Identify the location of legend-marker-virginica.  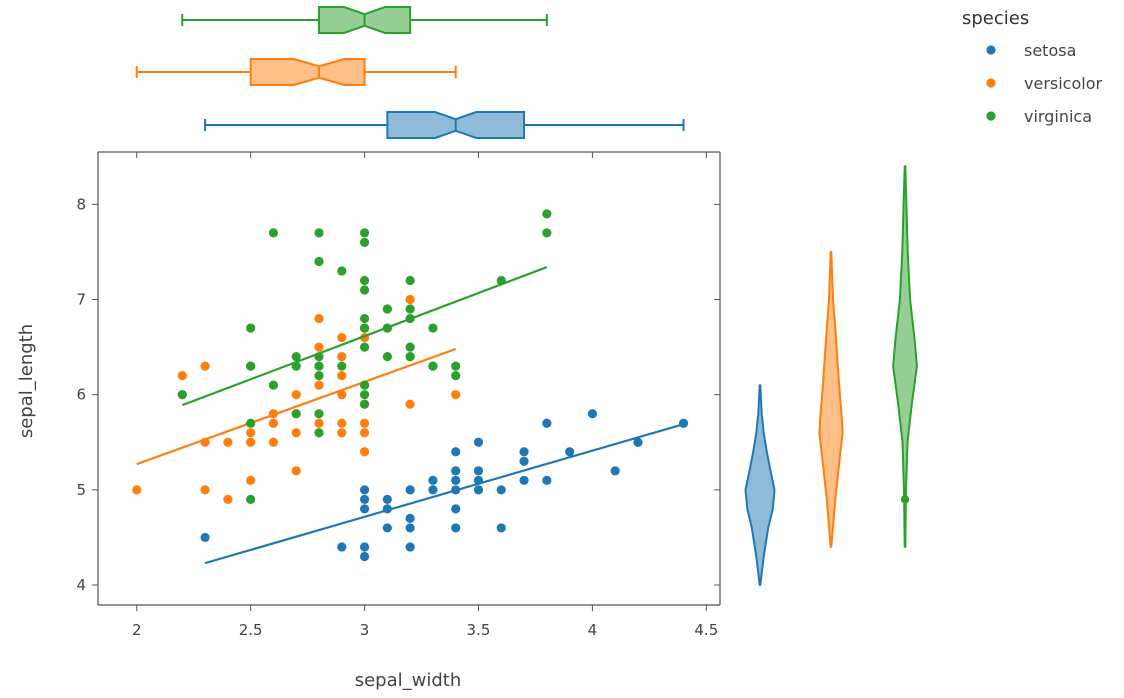
(991, 116).